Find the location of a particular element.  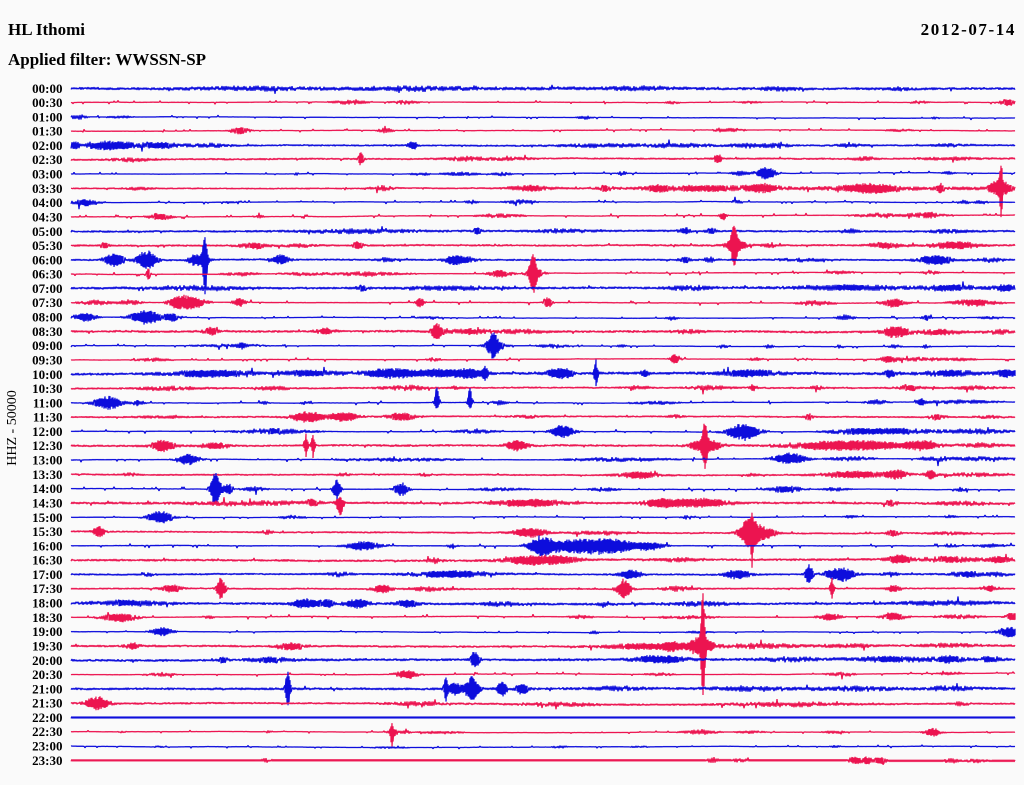

svg-text: 05:00 is located at coordinates (47, 231).